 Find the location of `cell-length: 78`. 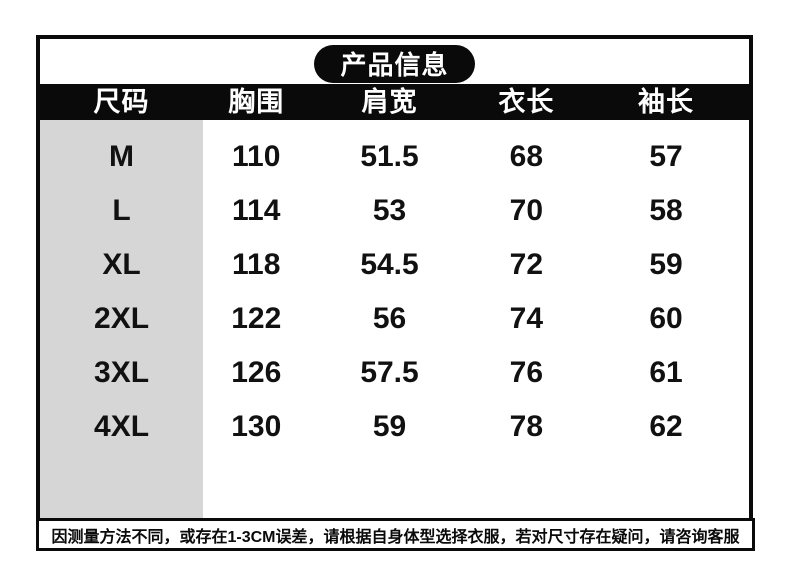

cell-length: 78 is located at coordinates (526, 426).